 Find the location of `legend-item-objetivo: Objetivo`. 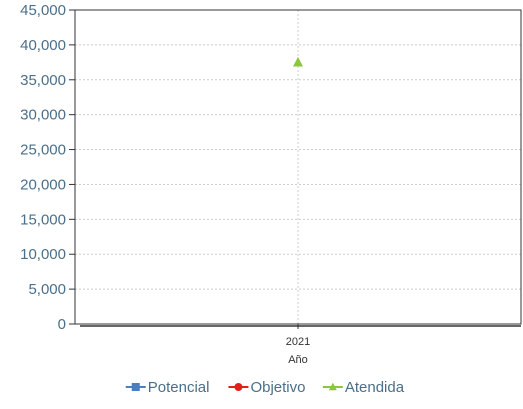

legend-item-objetivo: Objetivo is located at coordinates (266, 387).